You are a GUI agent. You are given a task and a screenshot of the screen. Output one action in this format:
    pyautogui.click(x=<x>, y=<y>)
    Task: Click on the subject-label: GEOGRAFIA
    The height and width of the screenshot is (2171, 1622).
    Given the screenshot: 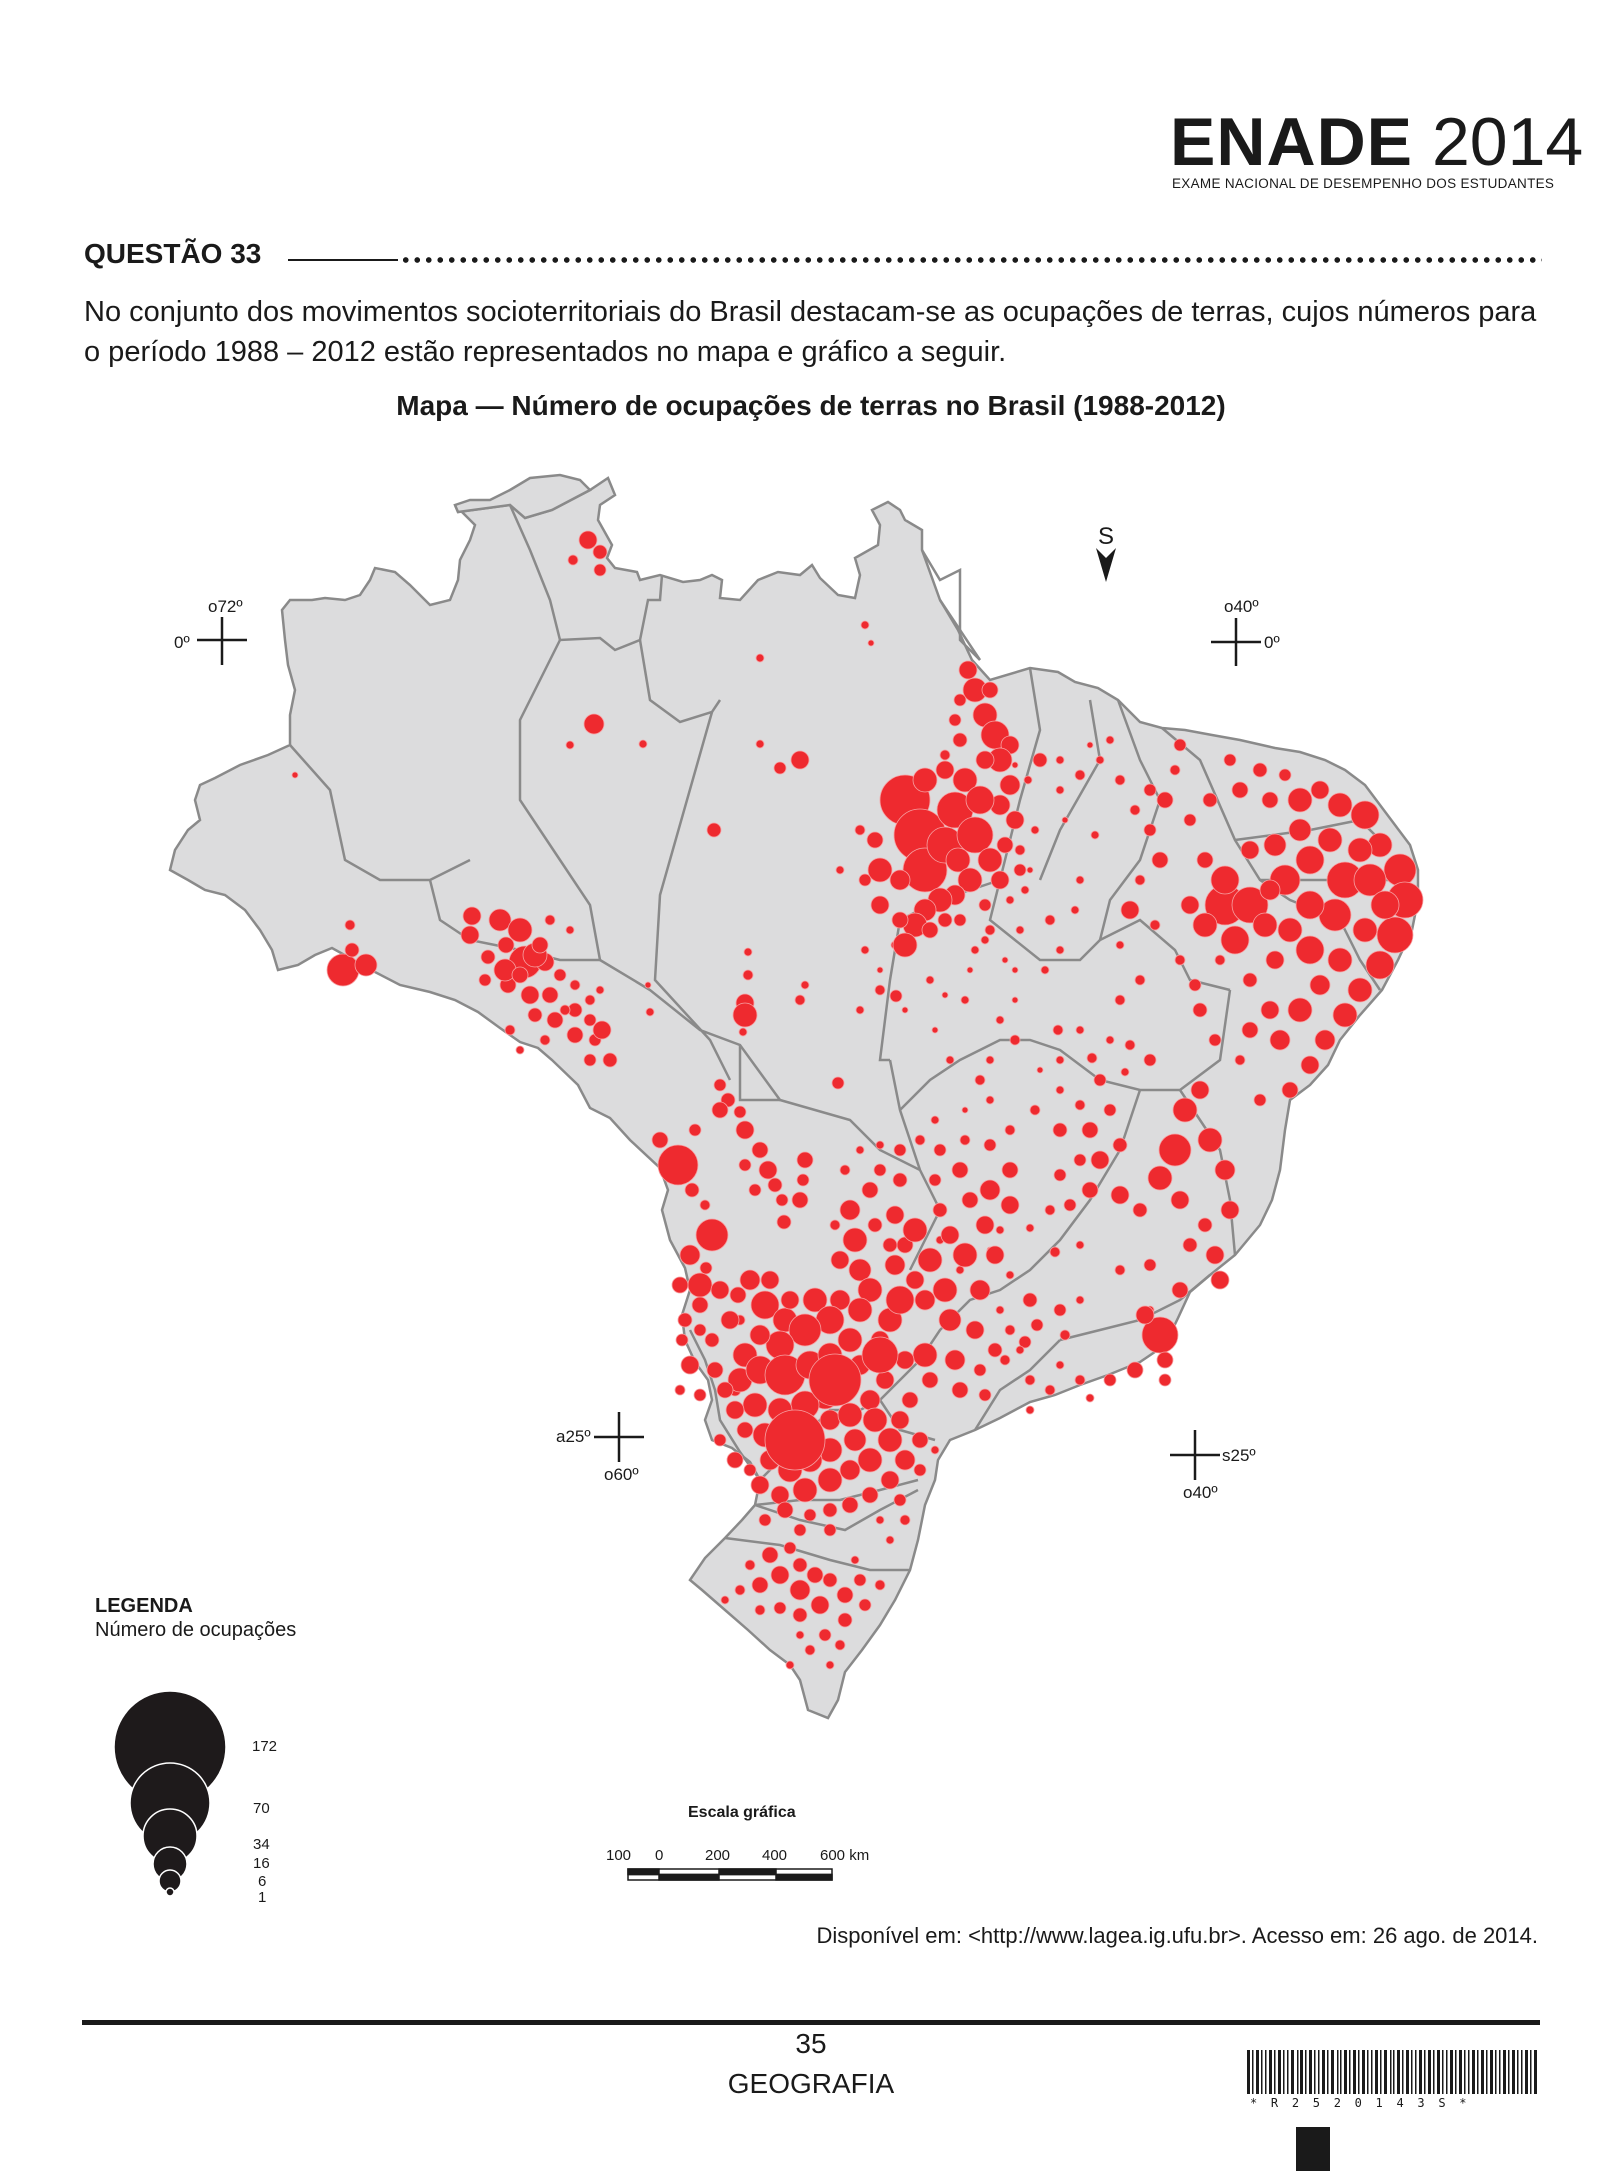 What is the action you would take?
    pyautogui.click(x=811, y=2083)
    